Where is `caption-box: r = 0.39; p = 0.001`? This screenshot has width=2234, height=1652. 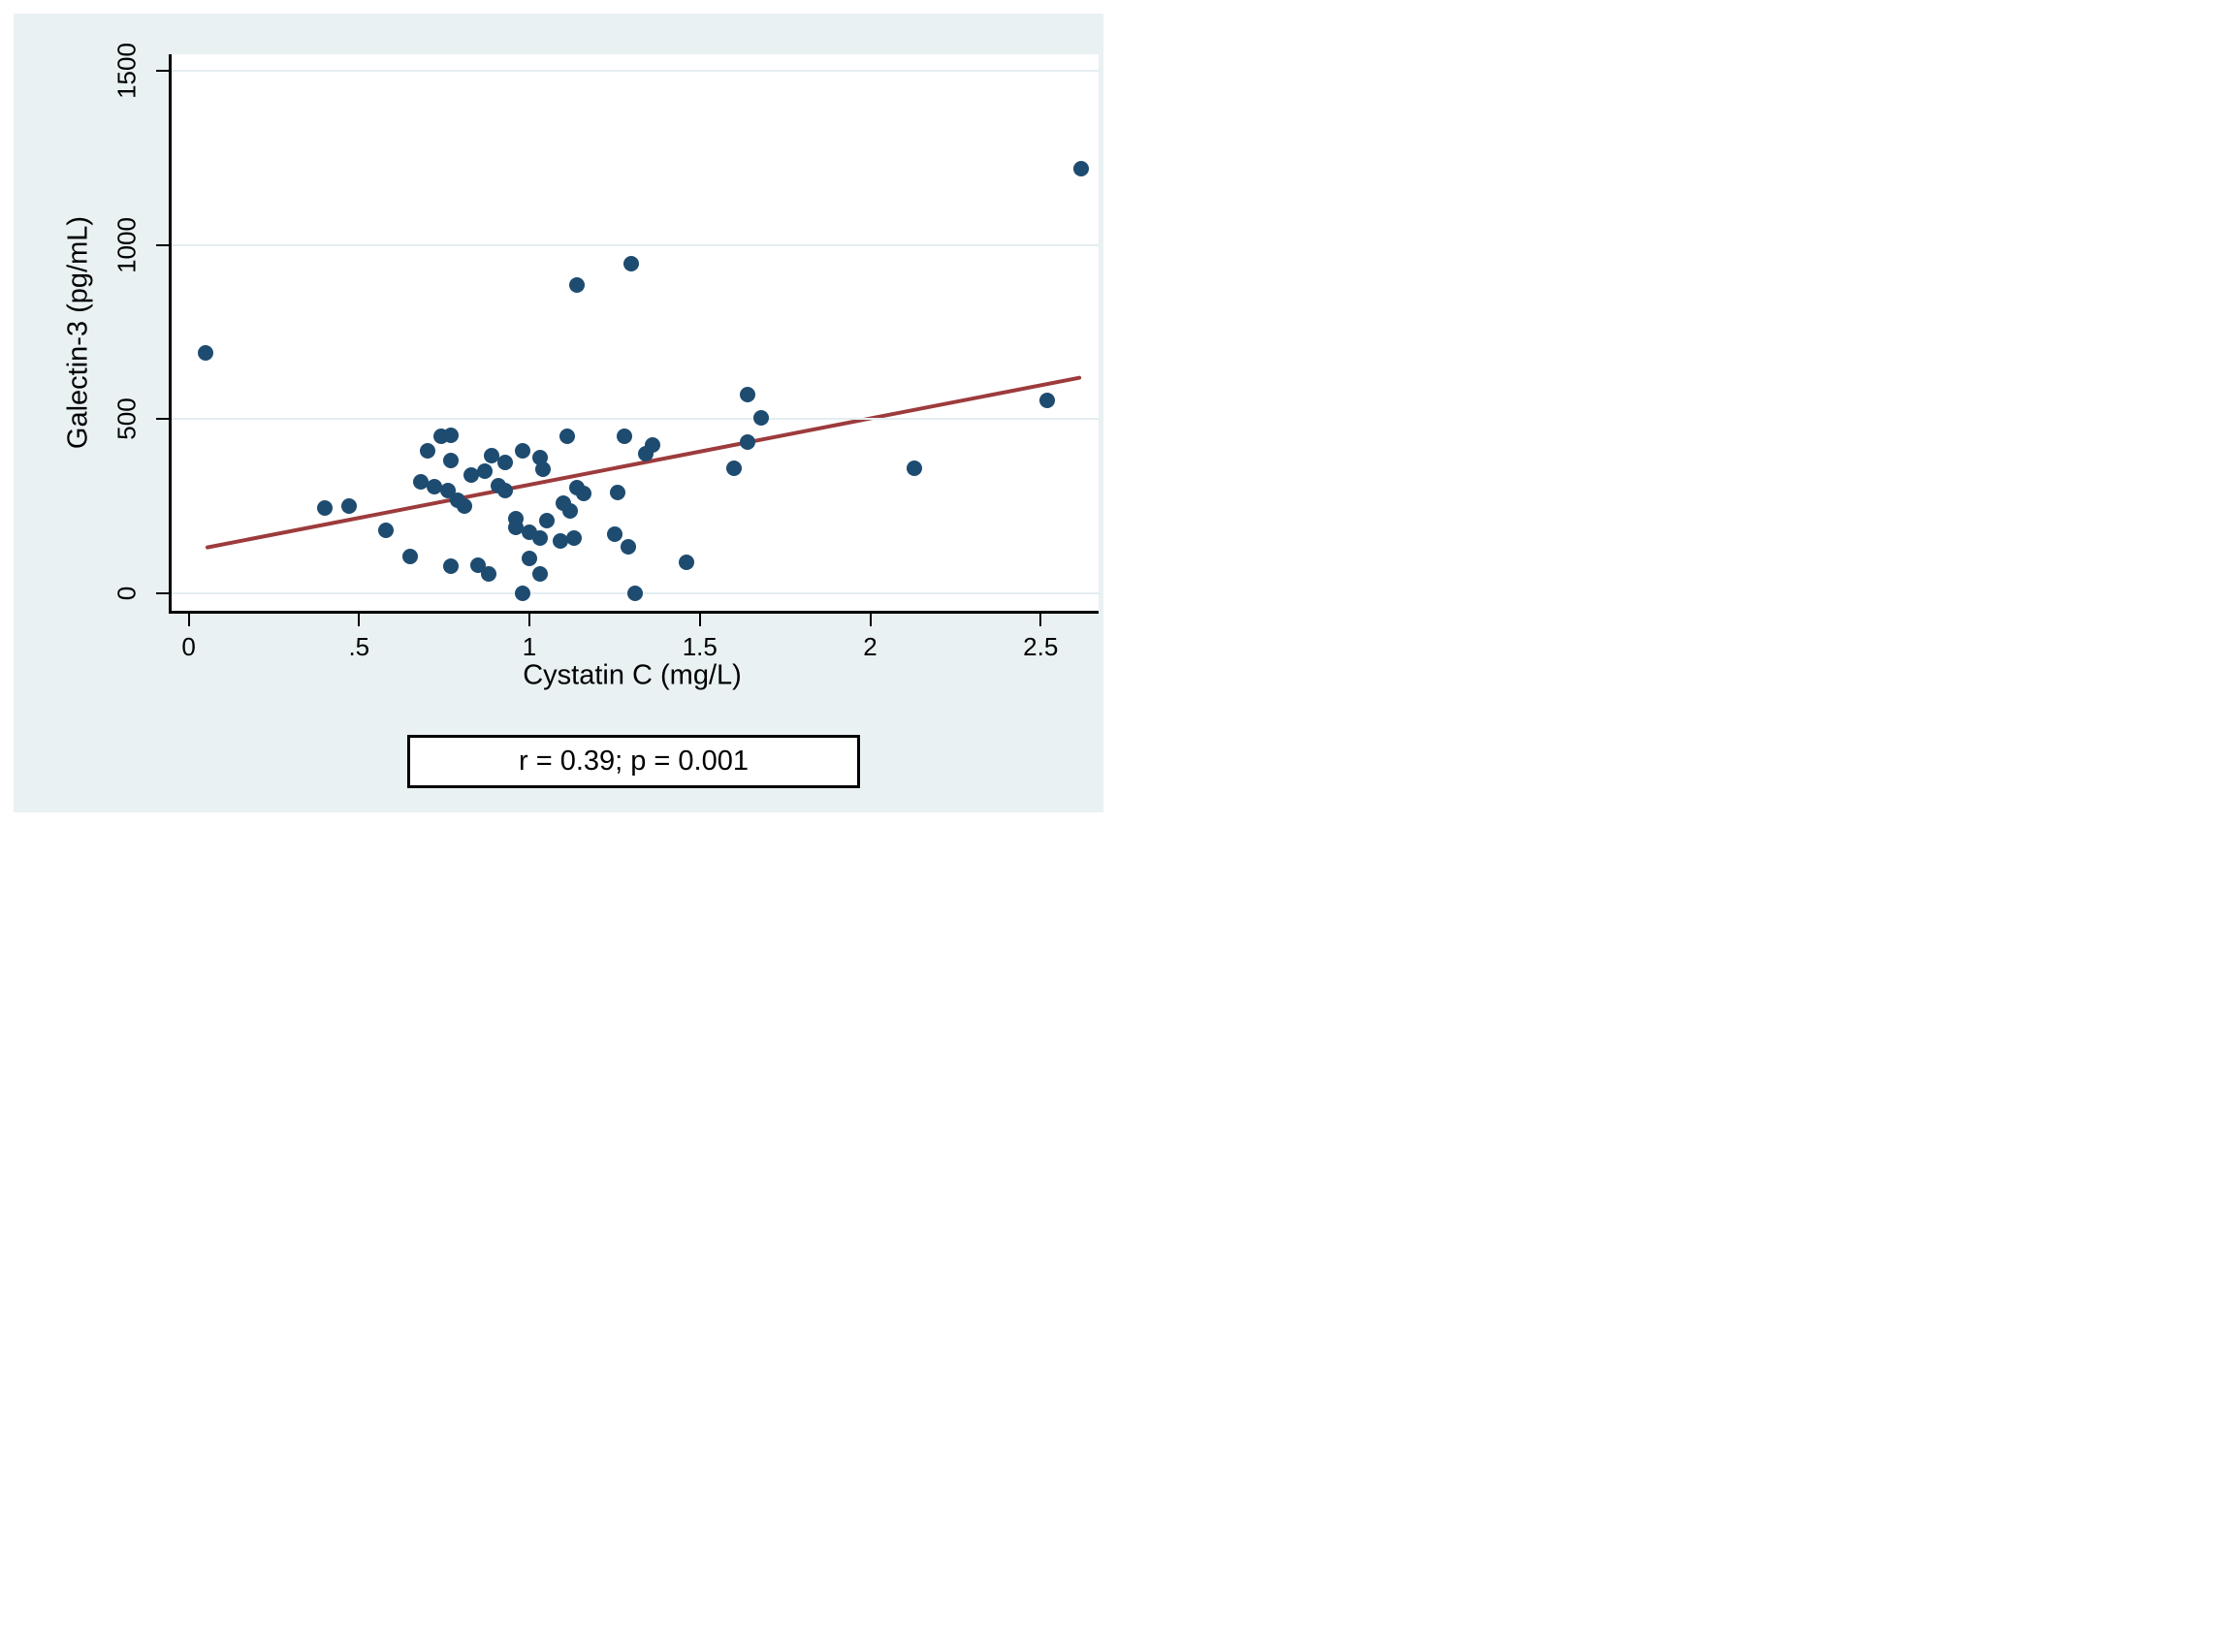 caption-box: r = 0.39; p = 0.001 is located at coordinates (633, 762).